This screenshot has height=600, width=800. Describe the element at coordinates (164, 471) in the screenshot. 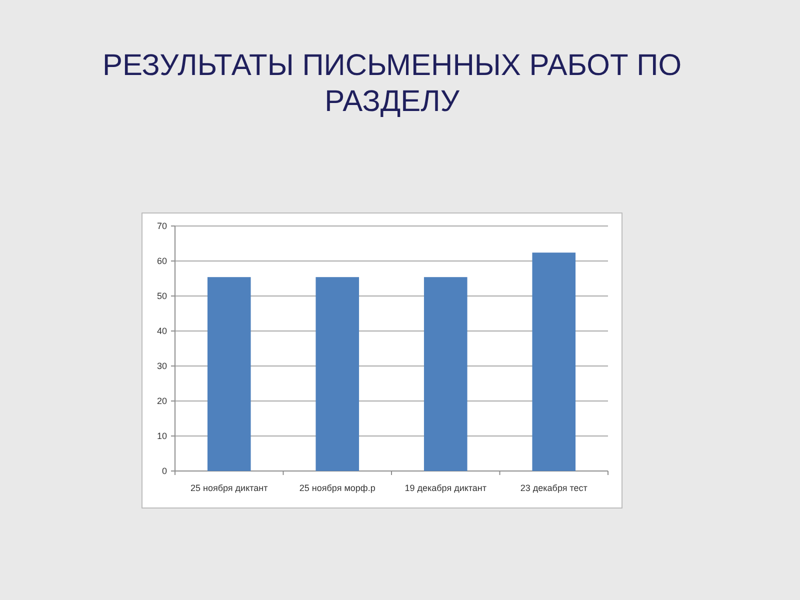

I see `y-tick-label: 0` at that location.